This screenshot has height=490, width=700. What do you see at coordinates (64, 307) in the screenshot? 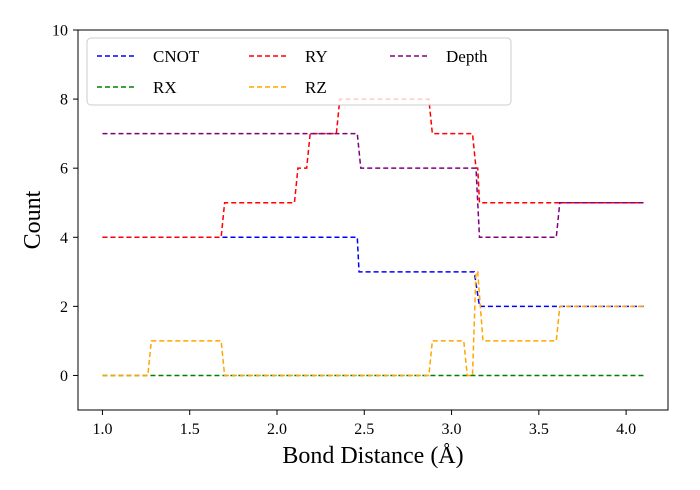
I see `y-tick-label: 2` at bounding box center [64, 307].